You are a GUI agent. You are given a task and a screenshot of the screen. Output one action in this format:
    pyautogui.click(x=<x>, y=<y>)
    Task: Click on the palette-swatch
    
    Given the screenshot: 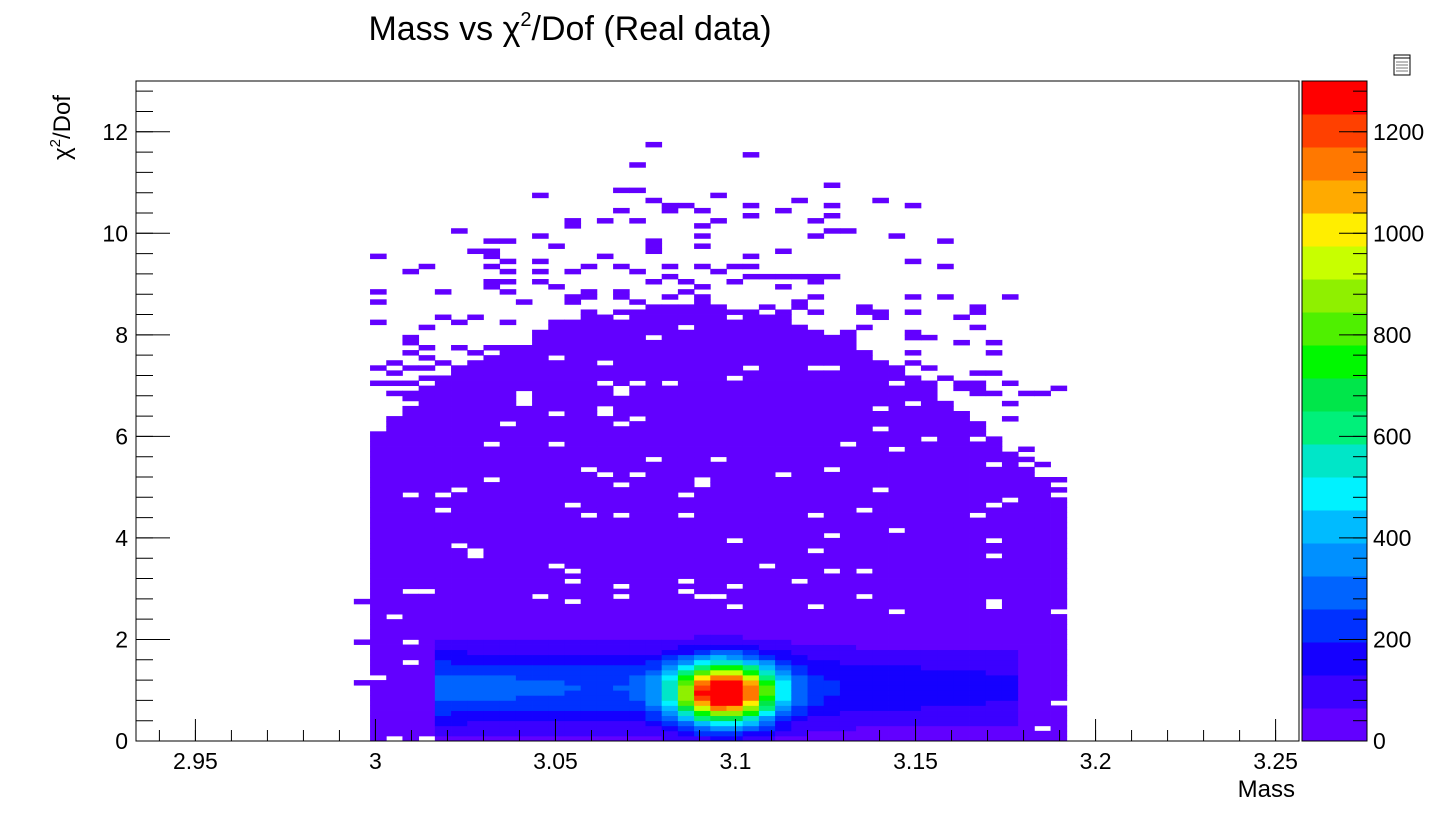 What is the action you would take?
    pyautogui.click(x=1334, y=527)
    